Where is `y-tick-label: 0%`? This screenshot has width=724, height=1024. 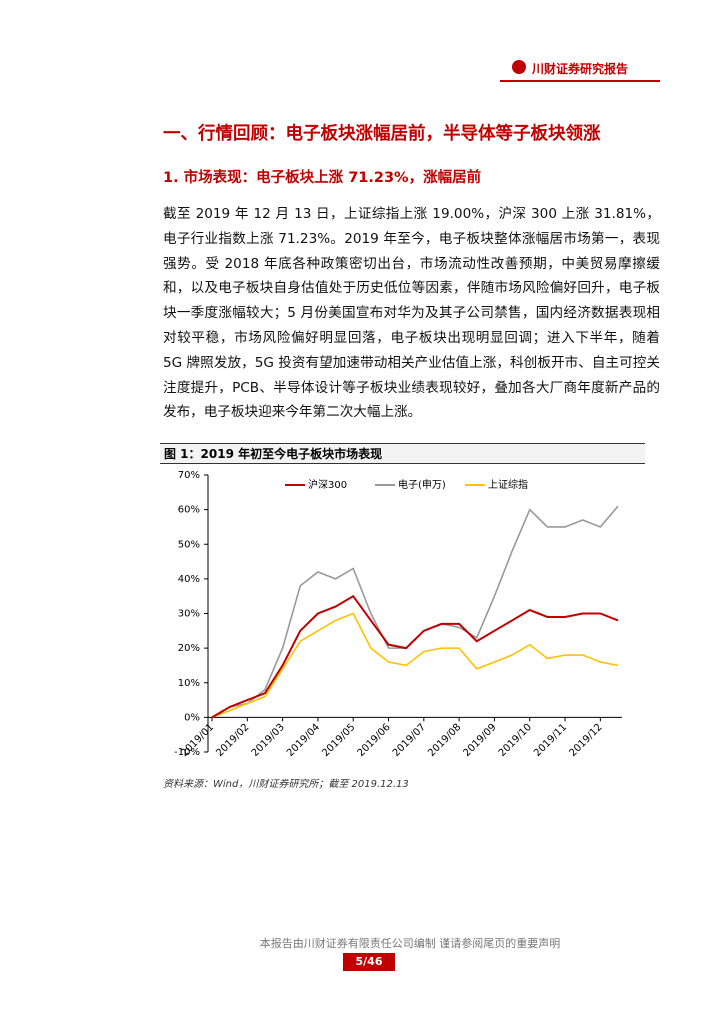
y-tick-label: 0% is located at coordinates (192, 717).